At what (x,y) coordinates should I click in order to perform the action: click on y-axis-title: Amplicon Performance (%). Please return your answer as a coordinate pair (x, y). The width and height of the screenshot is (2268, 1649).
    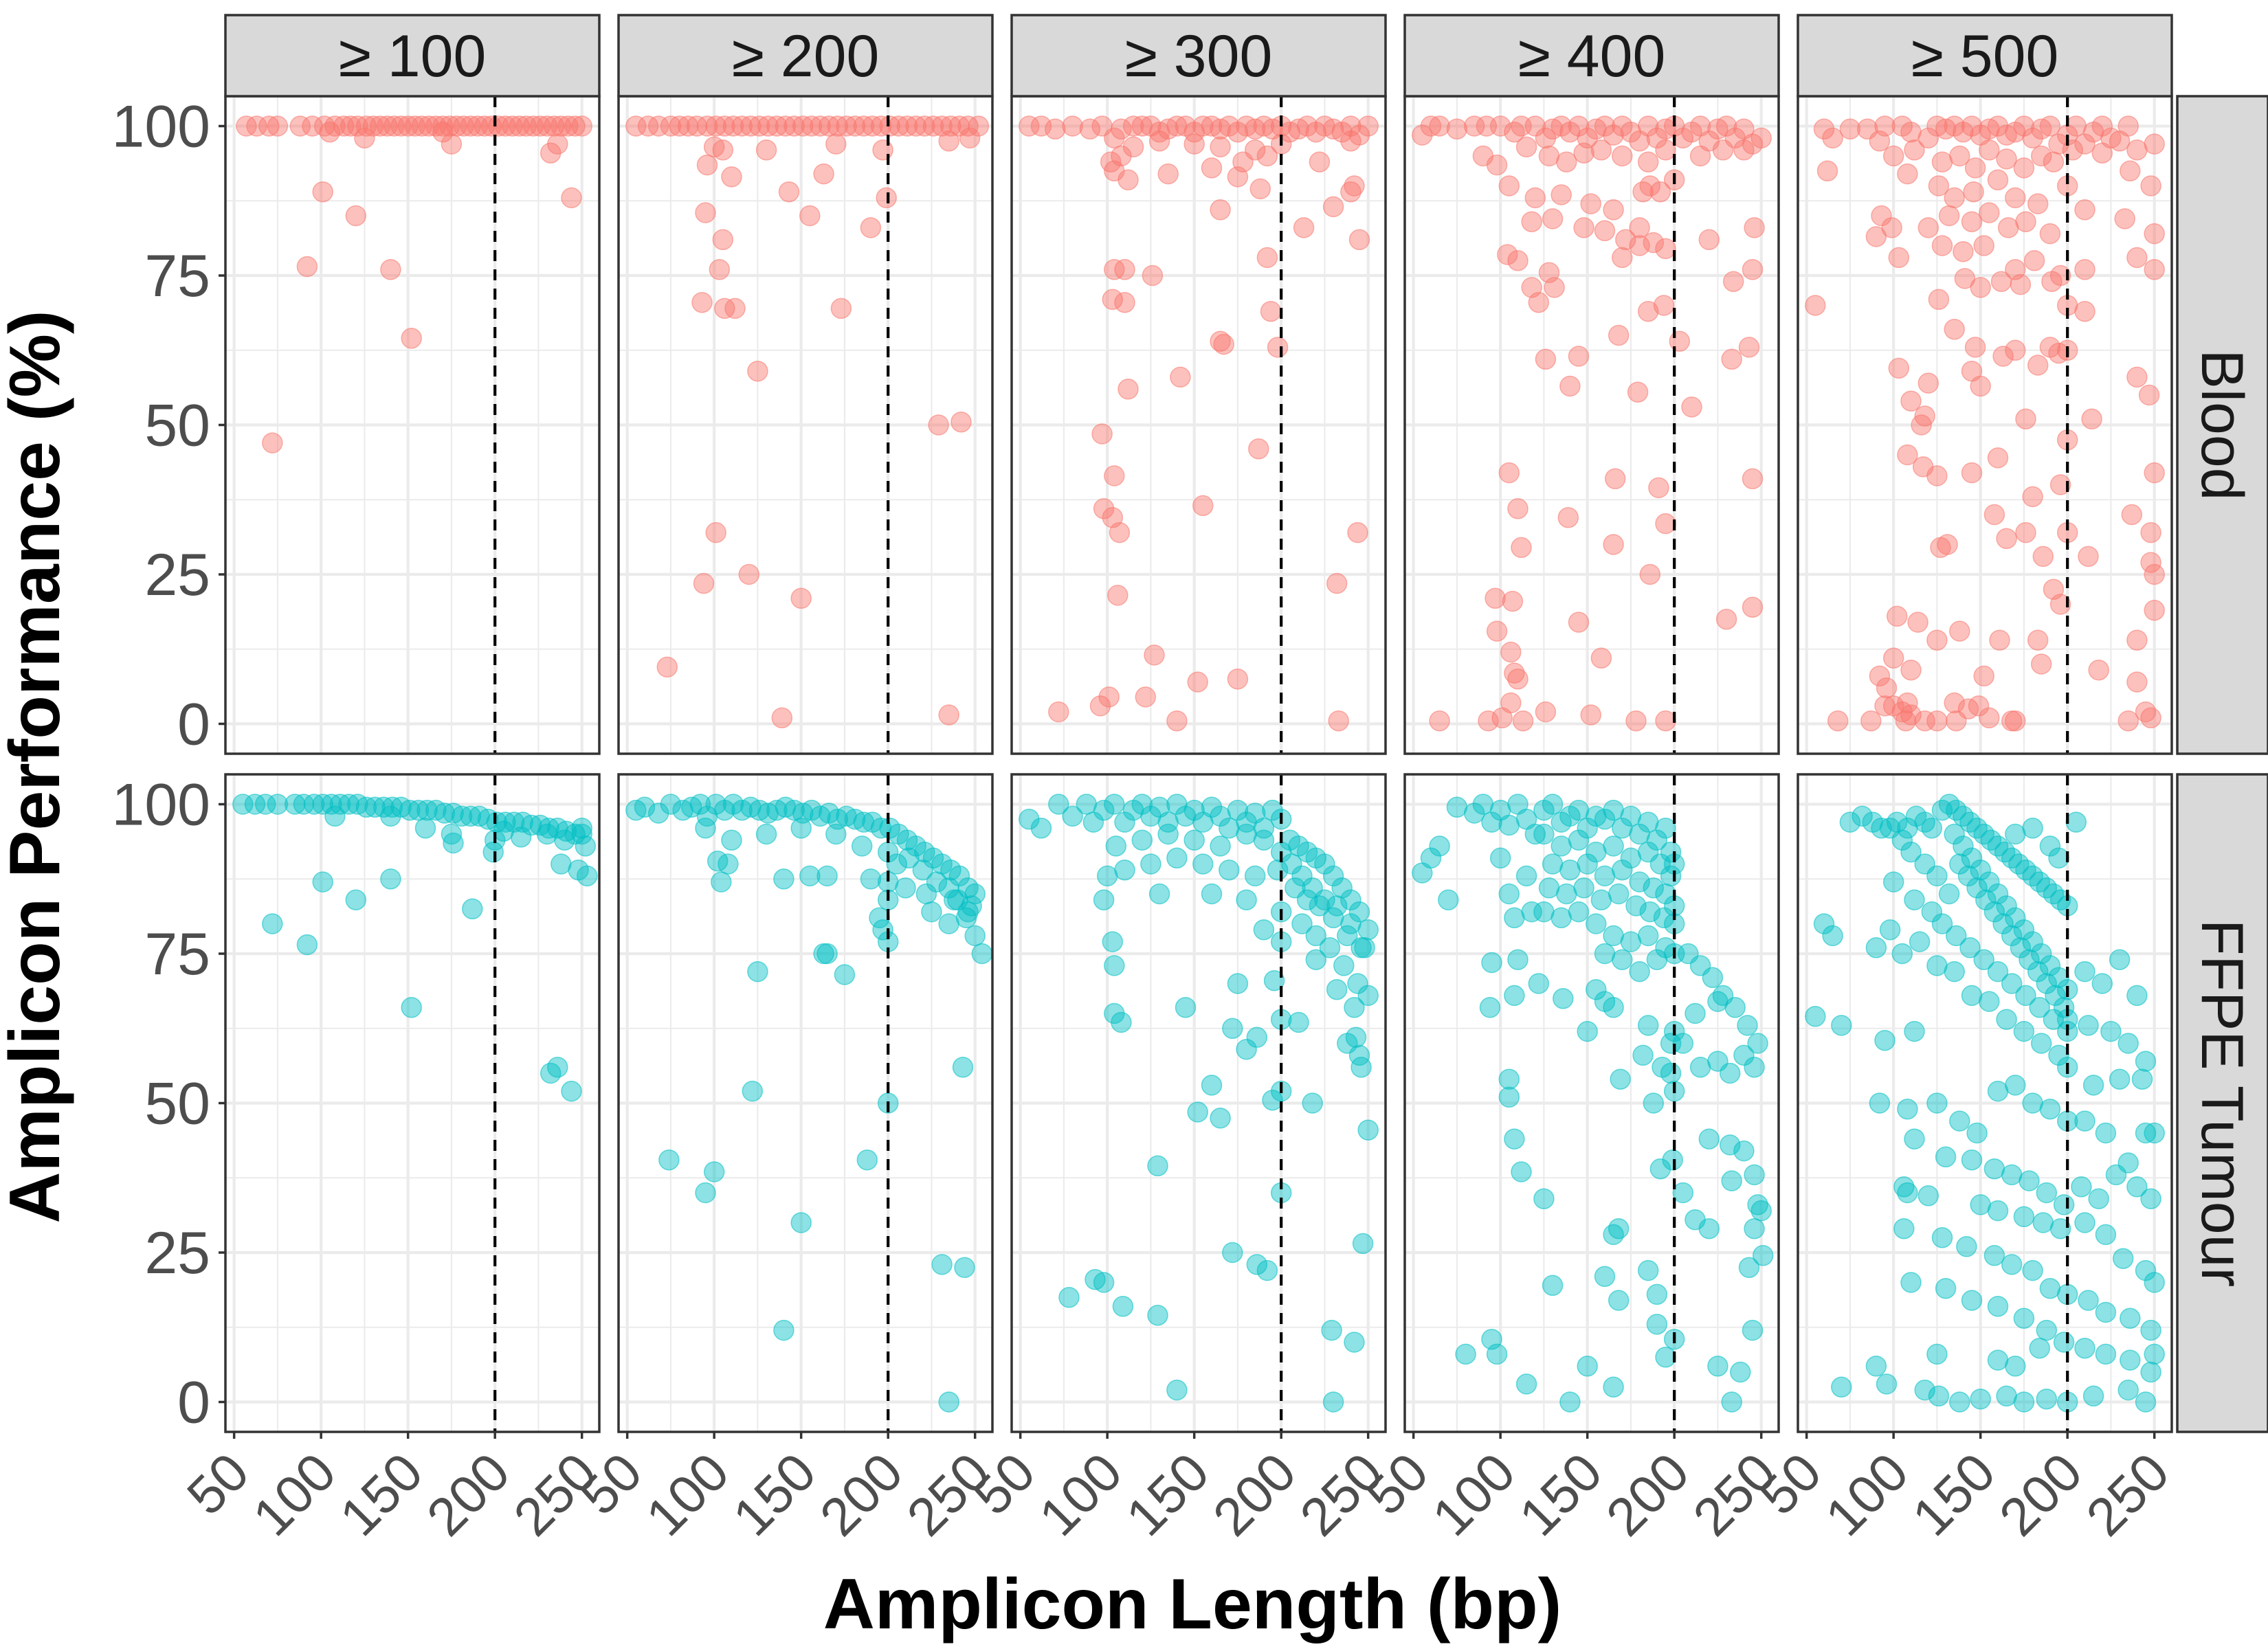
    Looking at the image, I should click on (37, 766).